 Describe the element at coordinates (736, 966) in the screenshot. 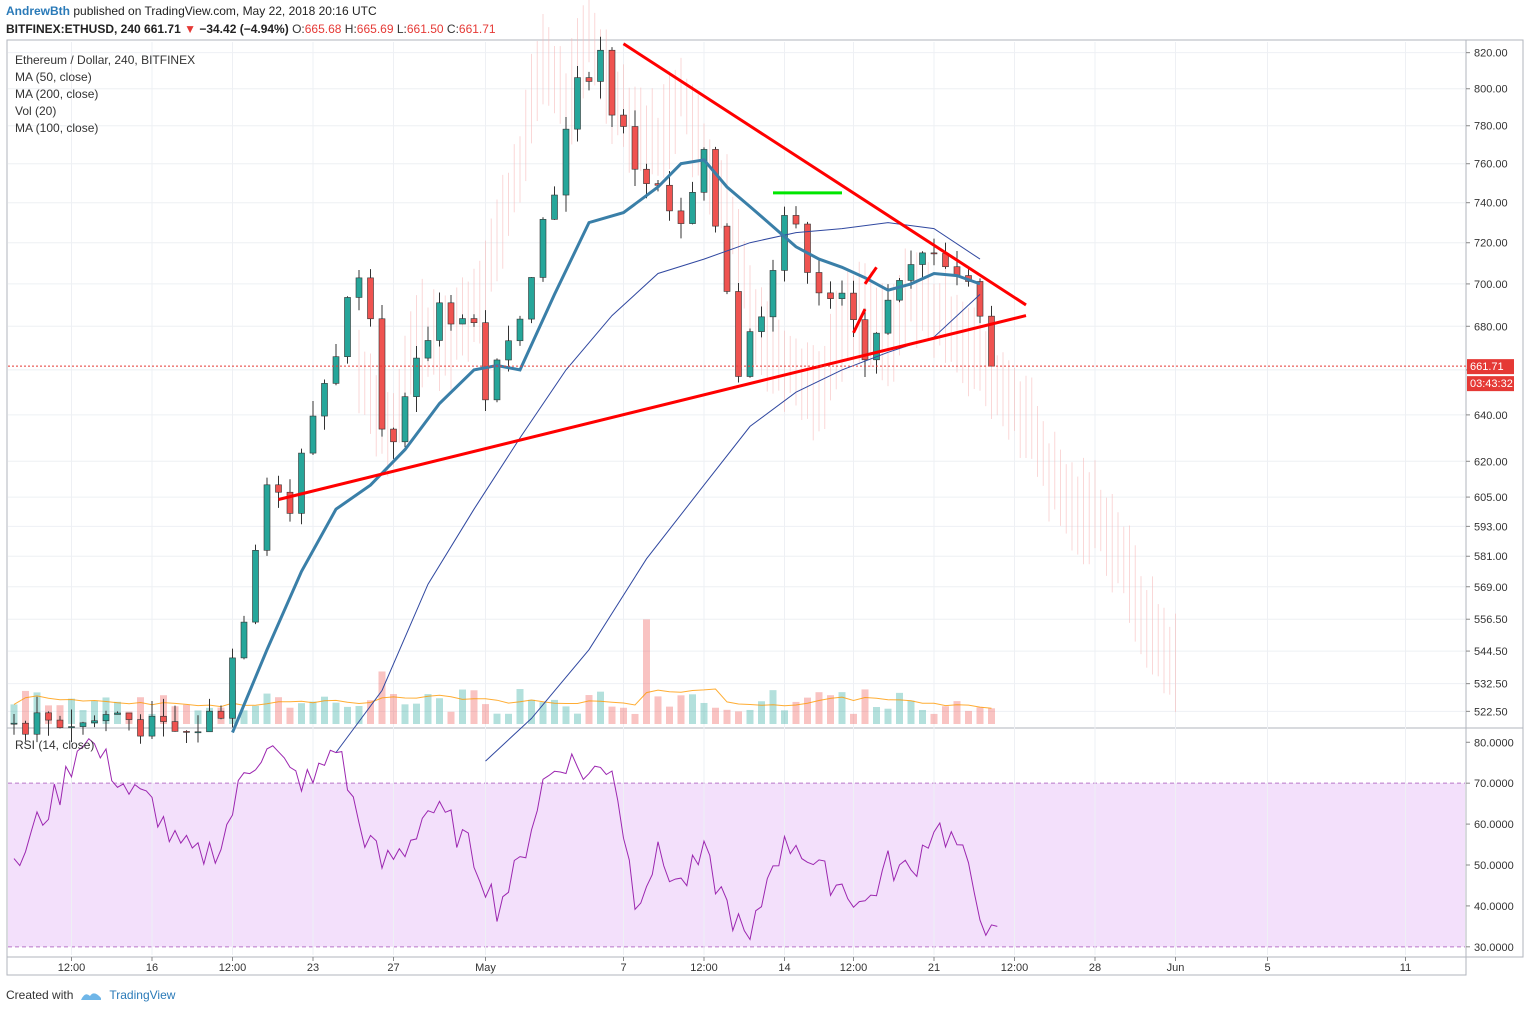

I see `time-axis-panel` at that location.